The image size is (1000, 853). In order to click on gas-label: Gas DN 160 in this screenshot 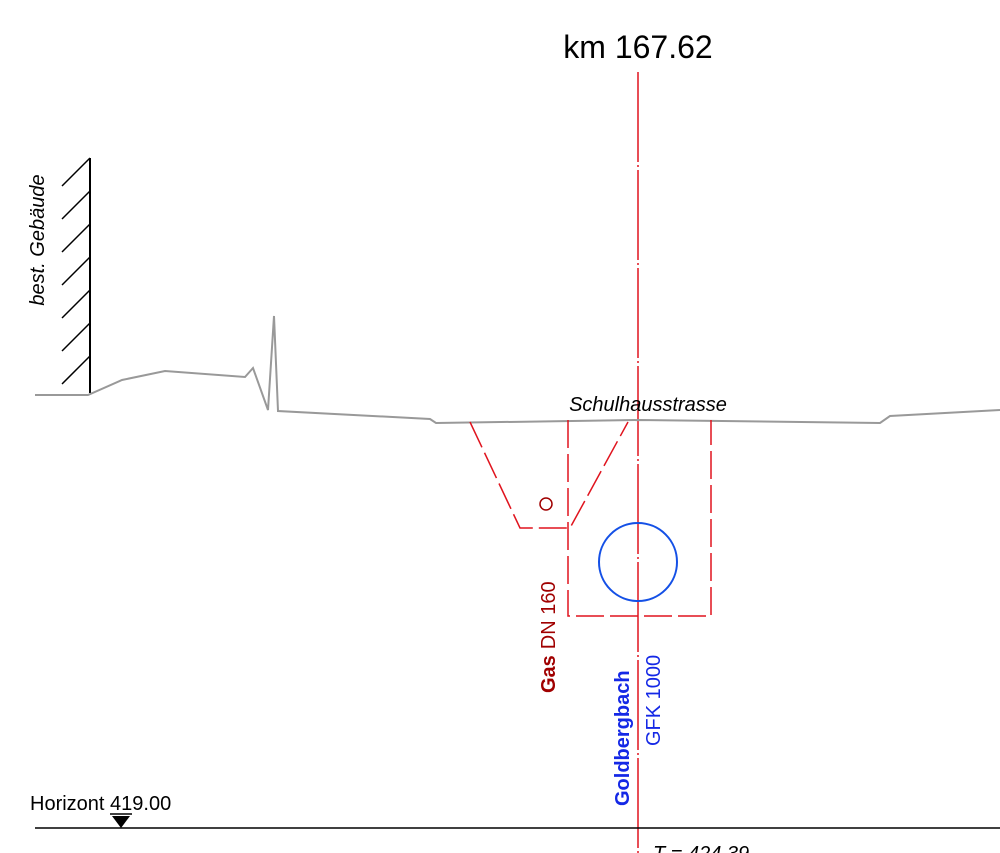, I will do `click(549, 637)`.